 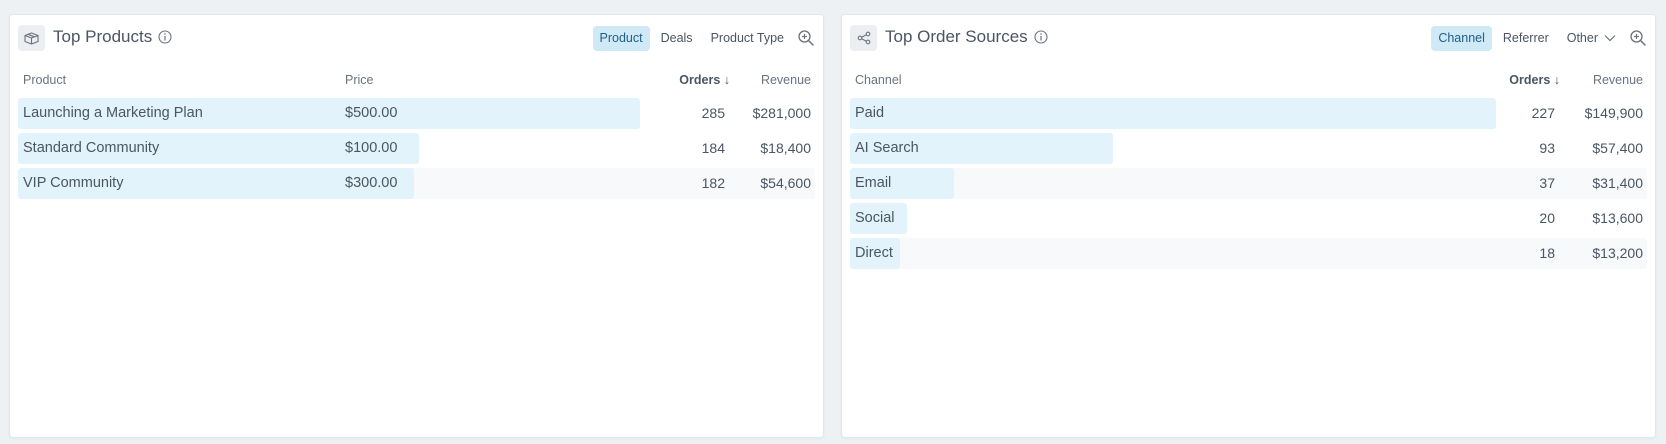 I want to click on channel-orders: 227, so click(x=1543, y=113).